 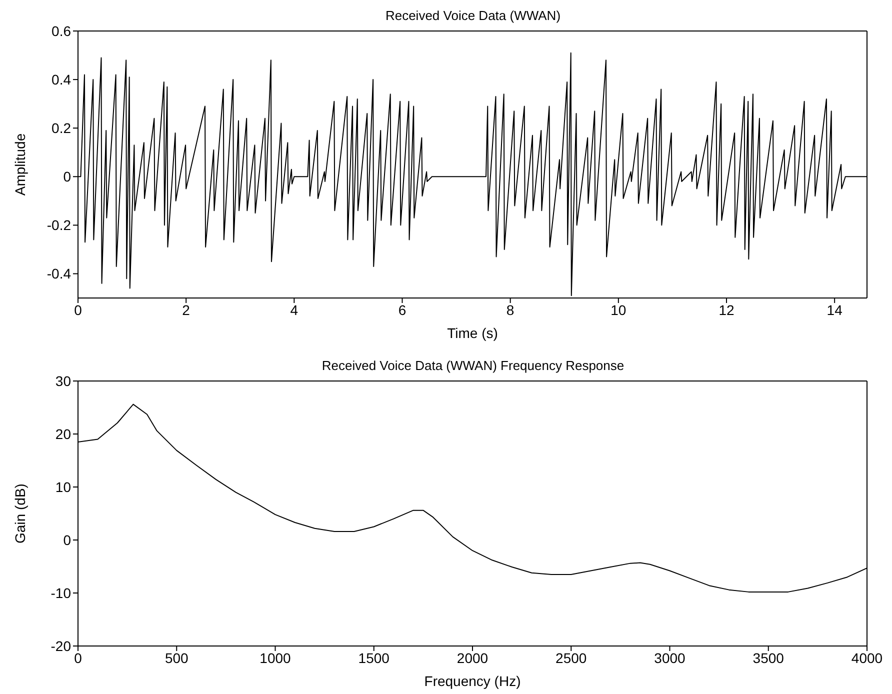 I want to click on x-tick-label: 1500, so click(x=374, y=658).